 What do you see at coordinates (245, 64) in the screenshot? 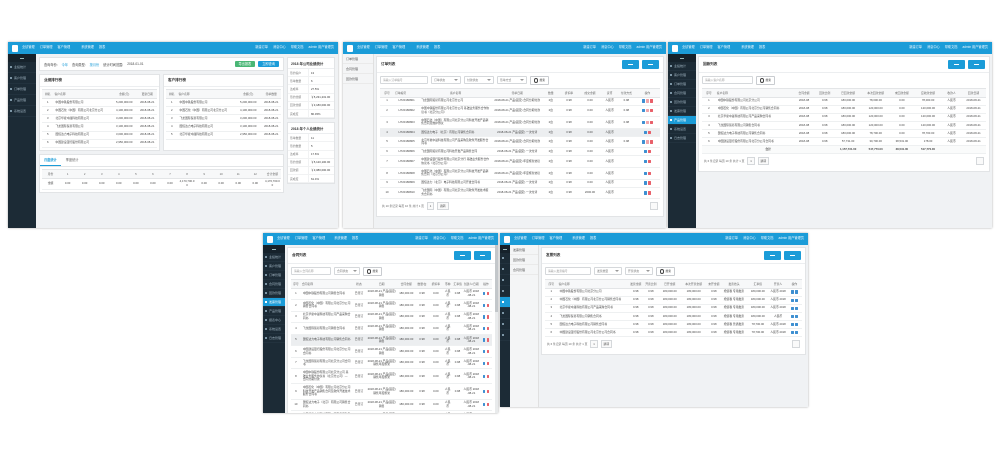
I see `export-report-button: 导出报表` at bounding box center [245, 64].